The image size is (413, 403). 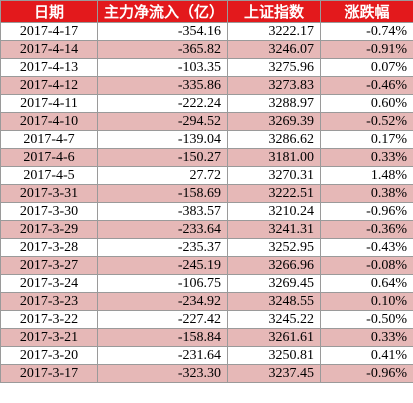 I want to click on net-inflow-cell: -139.04, so click(x=162, y=139).